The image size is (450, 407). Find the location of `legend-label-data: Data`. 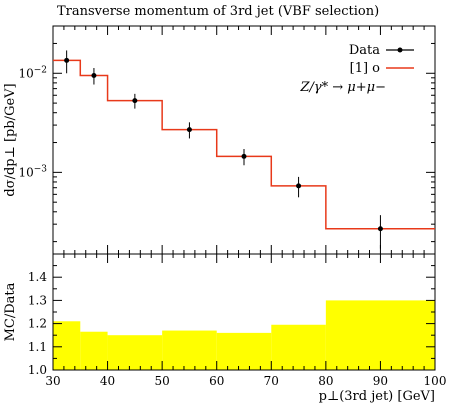

legend-label-data: Data is located at coordinates (364, 50).